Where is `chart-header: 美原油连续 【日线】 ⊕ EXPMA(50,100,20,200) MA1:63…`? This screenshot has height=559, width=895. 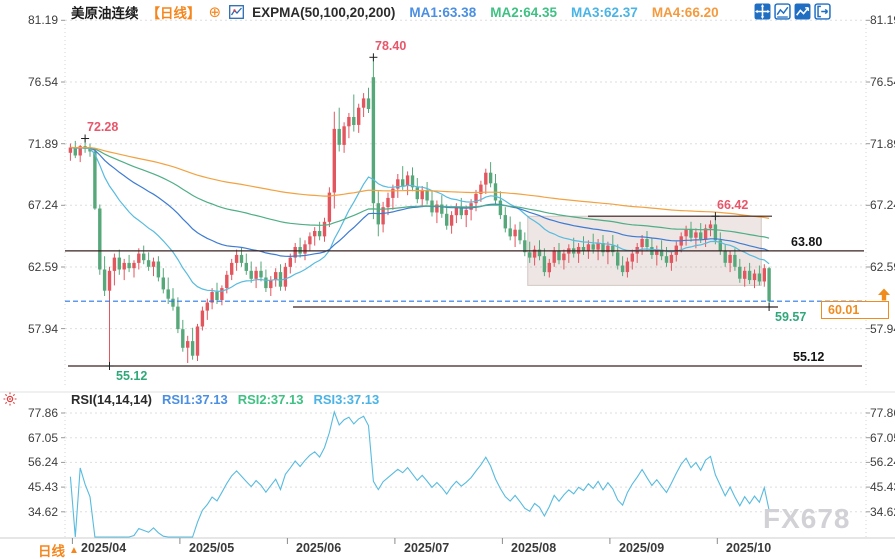 chart-header: 美原油连续 【日线】 ⊕ EXPMA(50,100,20,200) MA1:63… is located at coordinates (395, 12).